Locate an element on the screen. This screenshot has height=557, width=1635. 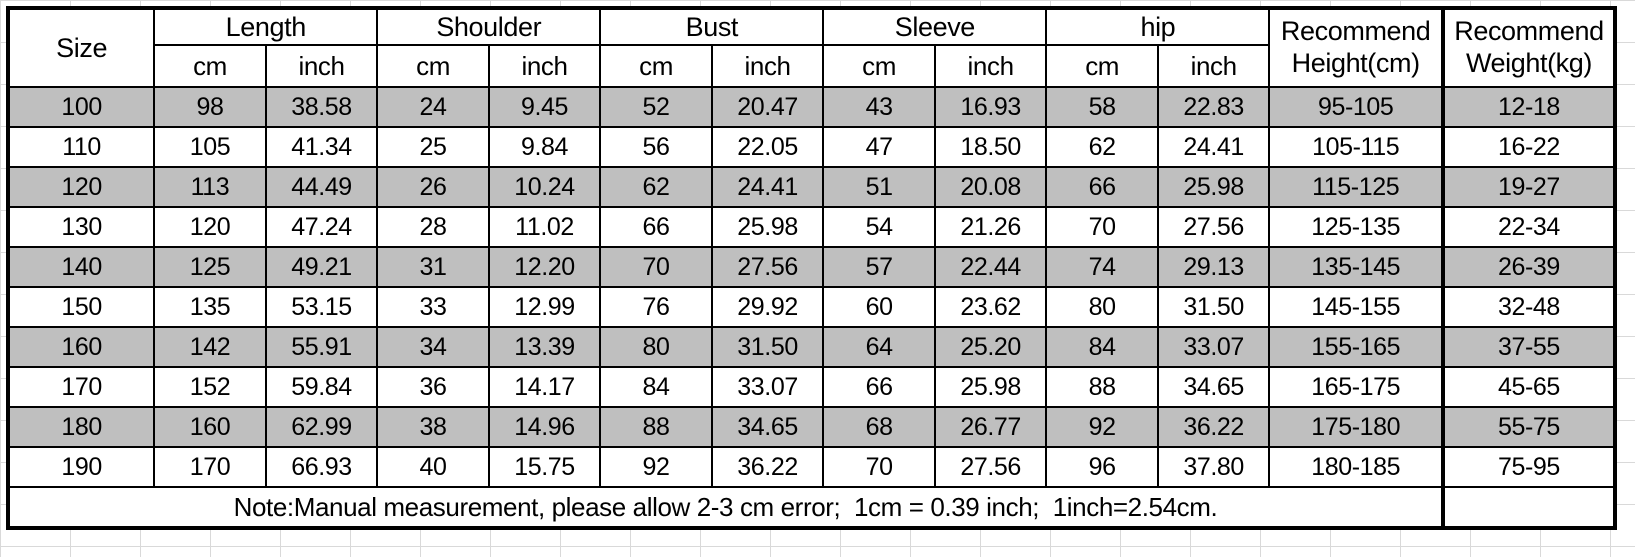
cell-bust-cm: 80 is located at coordinates (656, 347).